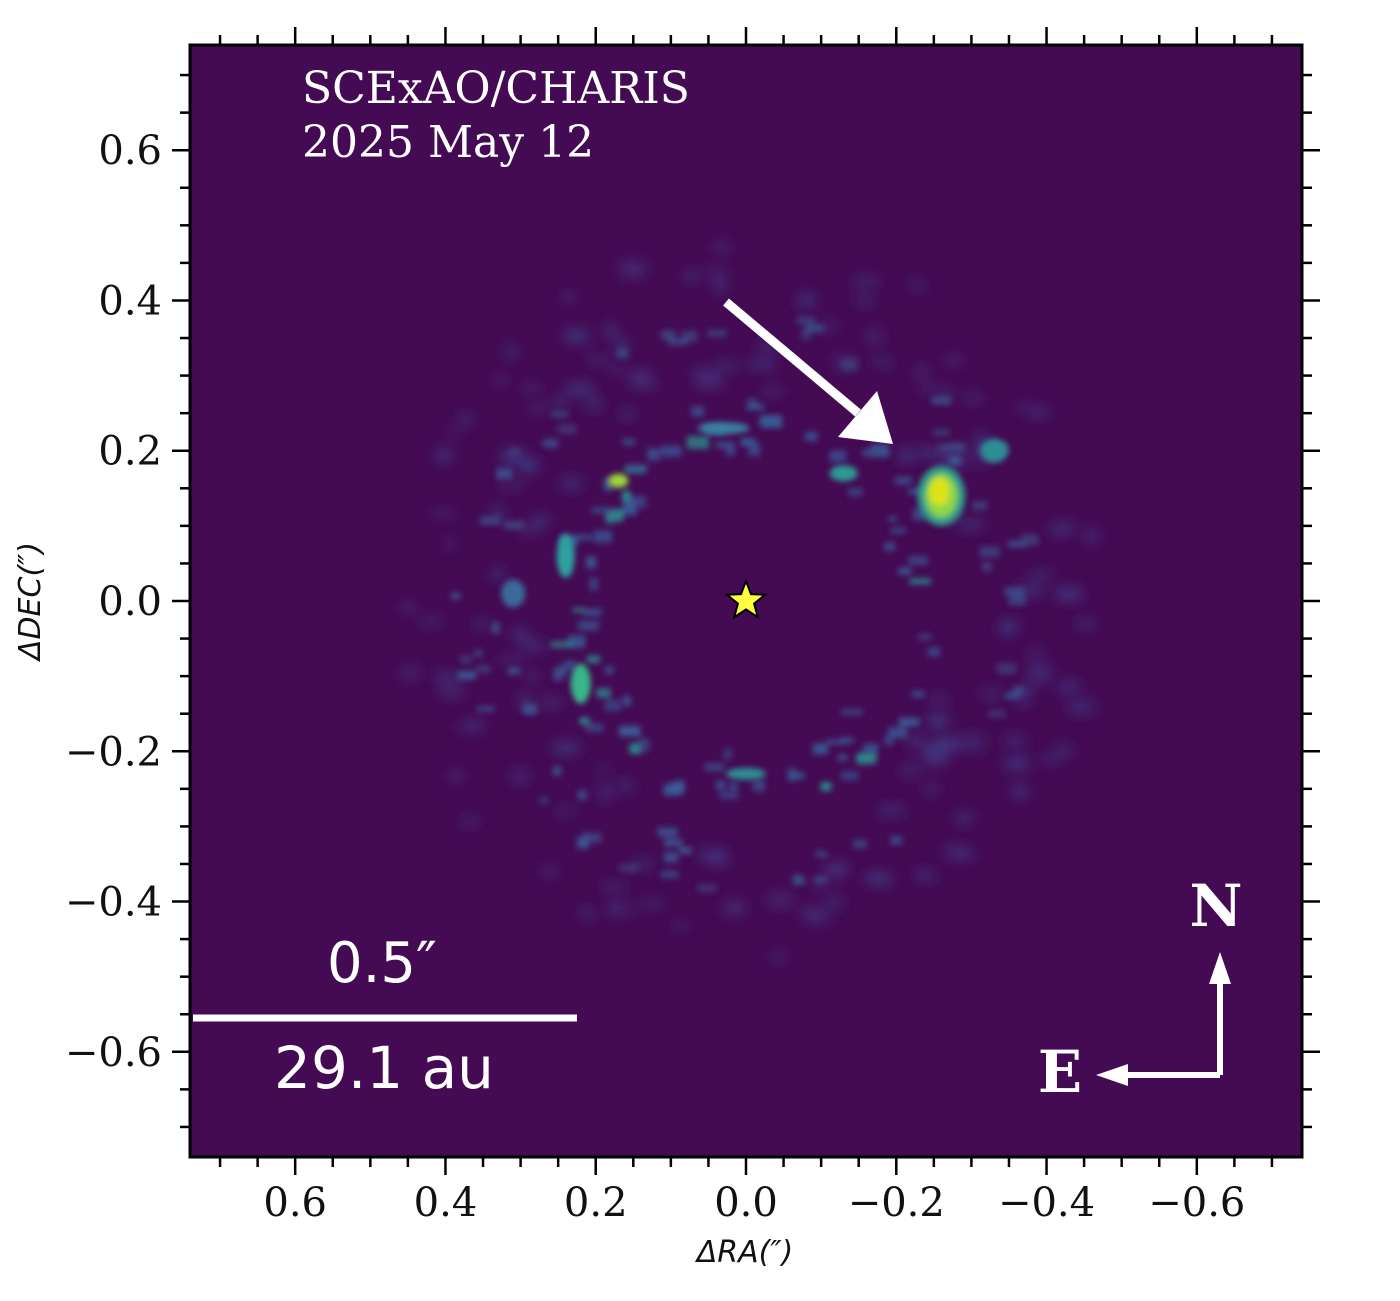 The image size is (1400, 1301). I want to click on north-arrowhead, so click(1220, 968).